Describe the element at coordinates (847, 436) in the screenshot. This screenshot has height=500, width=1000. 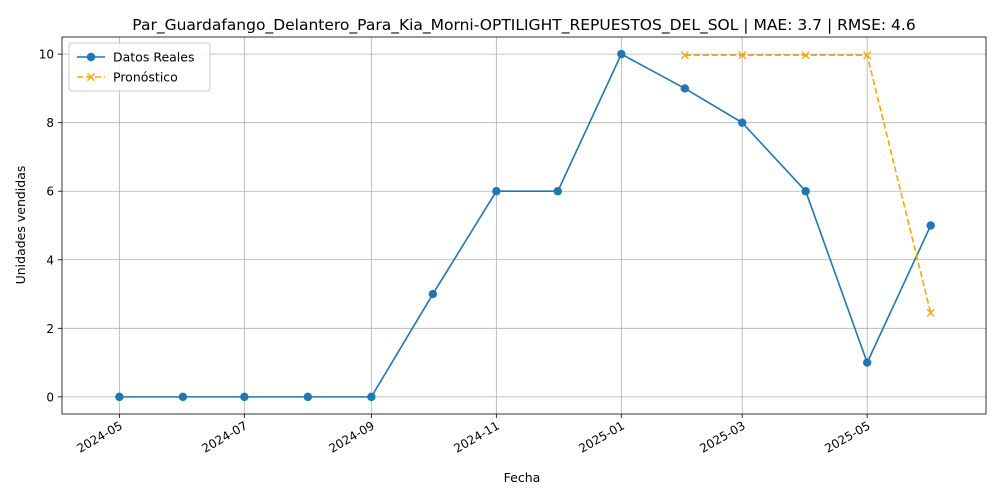
I see `x-tick-label: 2025-05` at that location.